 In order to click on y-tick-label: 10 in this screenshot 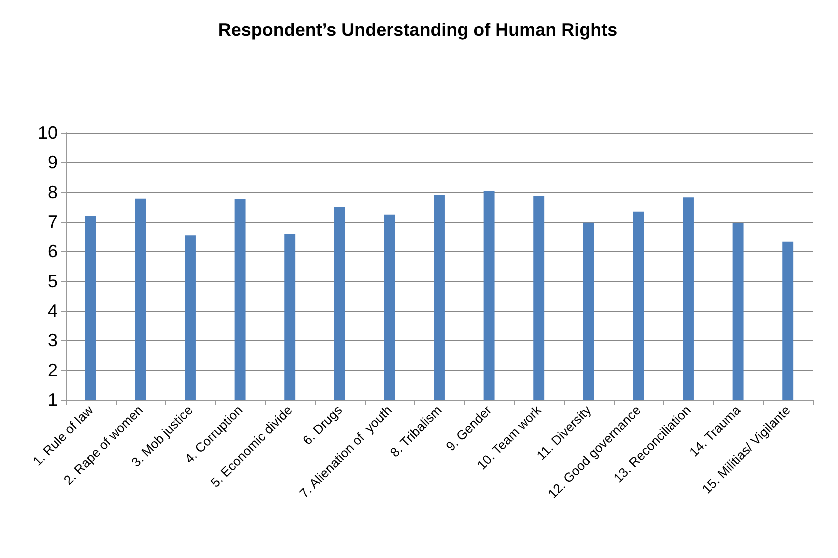, I will do `click(48, 133)`.